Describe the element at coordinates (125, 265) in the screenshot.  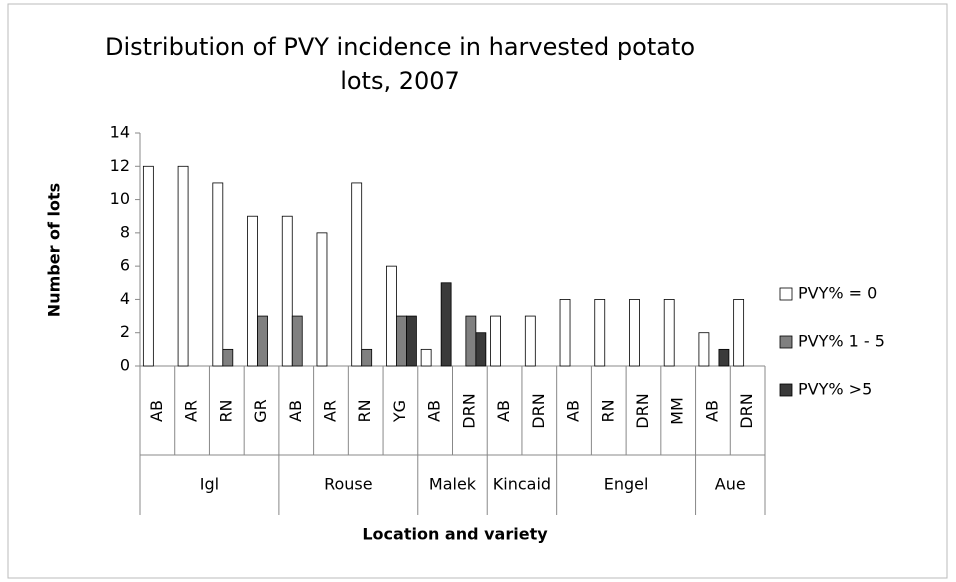
I see `y-tick-label: 6` at that location.